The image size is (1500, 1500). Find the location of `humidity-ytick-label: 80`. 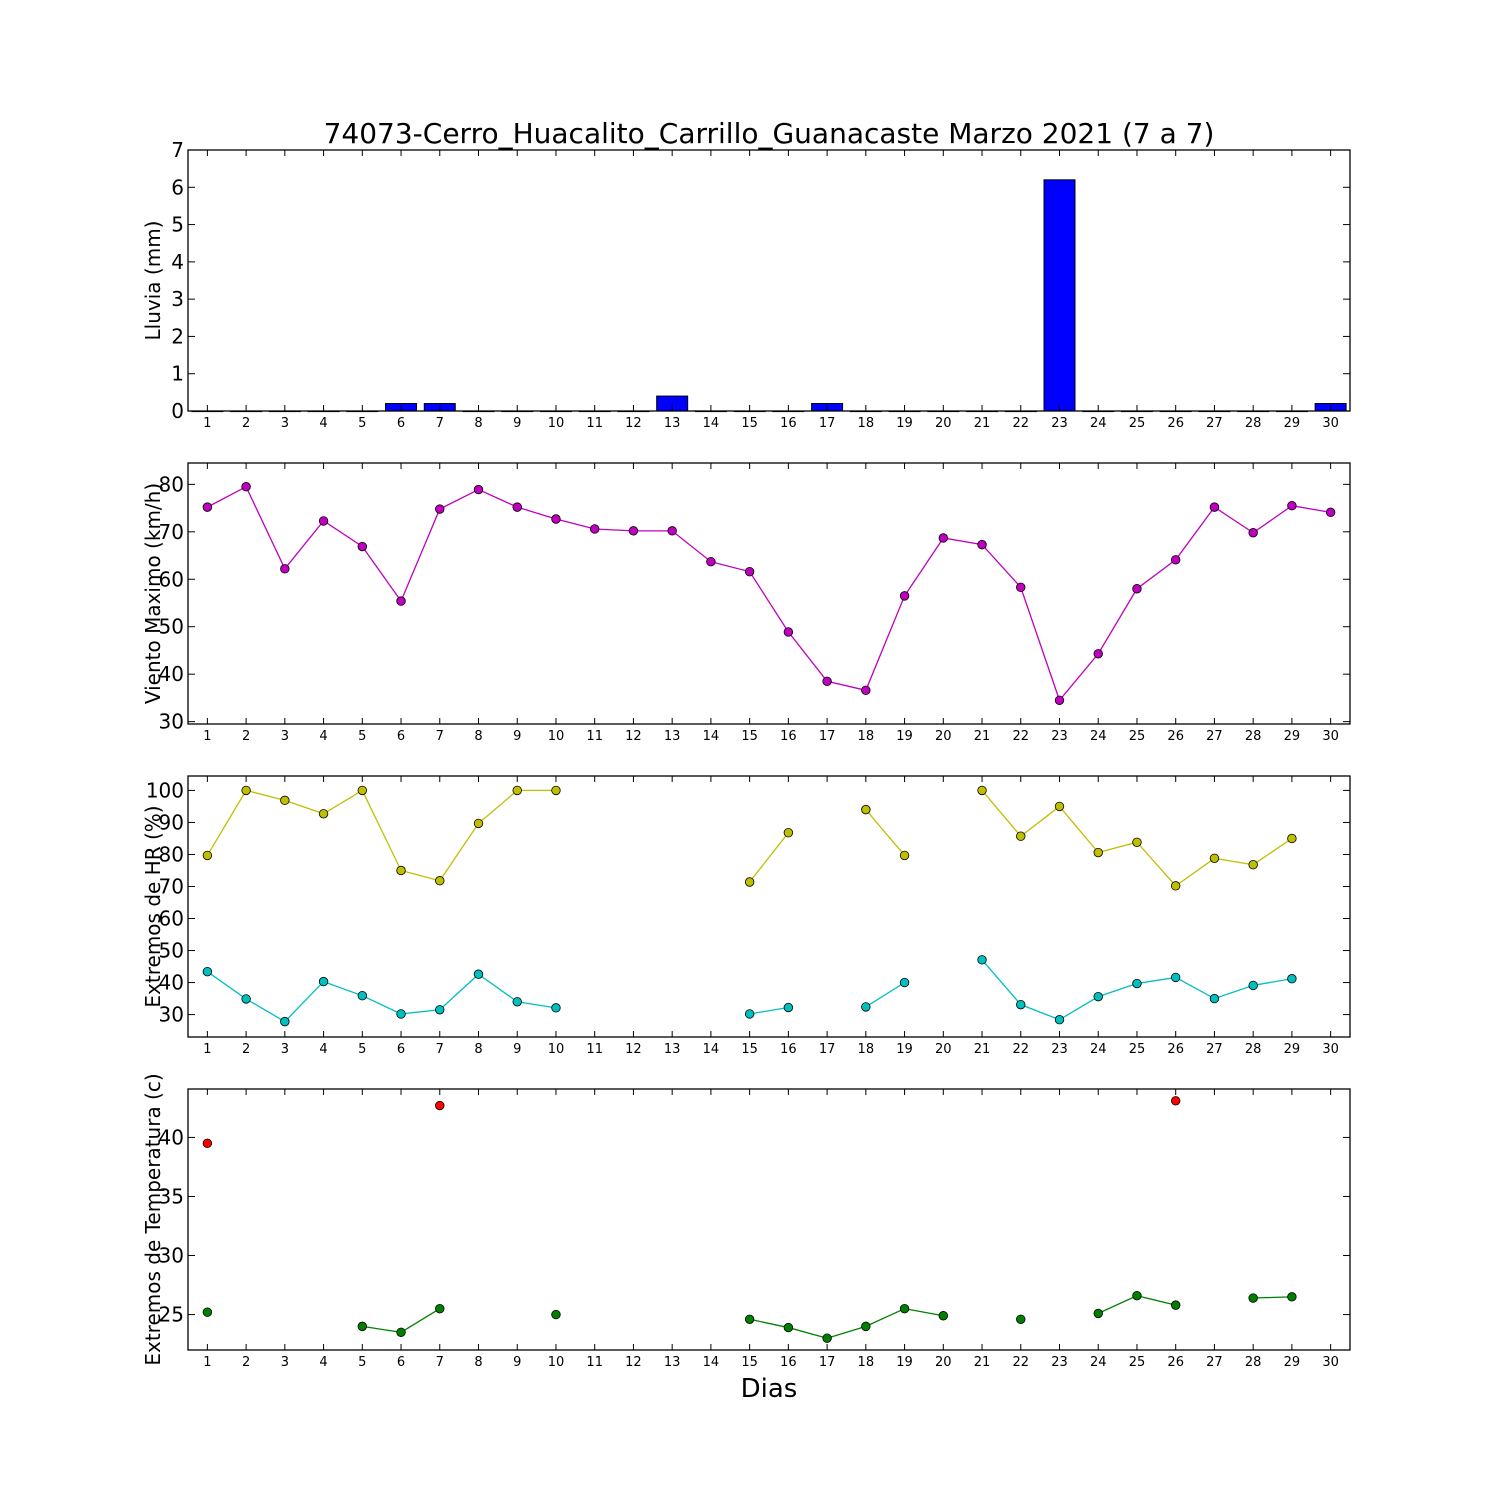

humidity-ytick-label: 80 is located at coordinates (171, 854).